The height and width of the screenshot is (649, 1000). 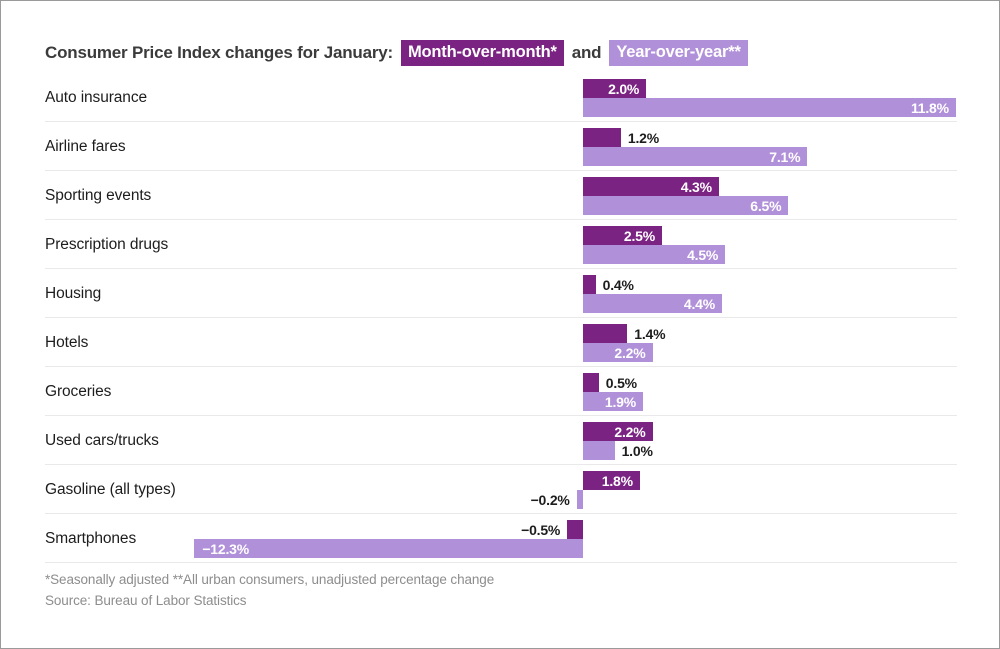 I want to click on chart-row: Sporting events 4.3% 6.5%, so click(x=501, y=198).